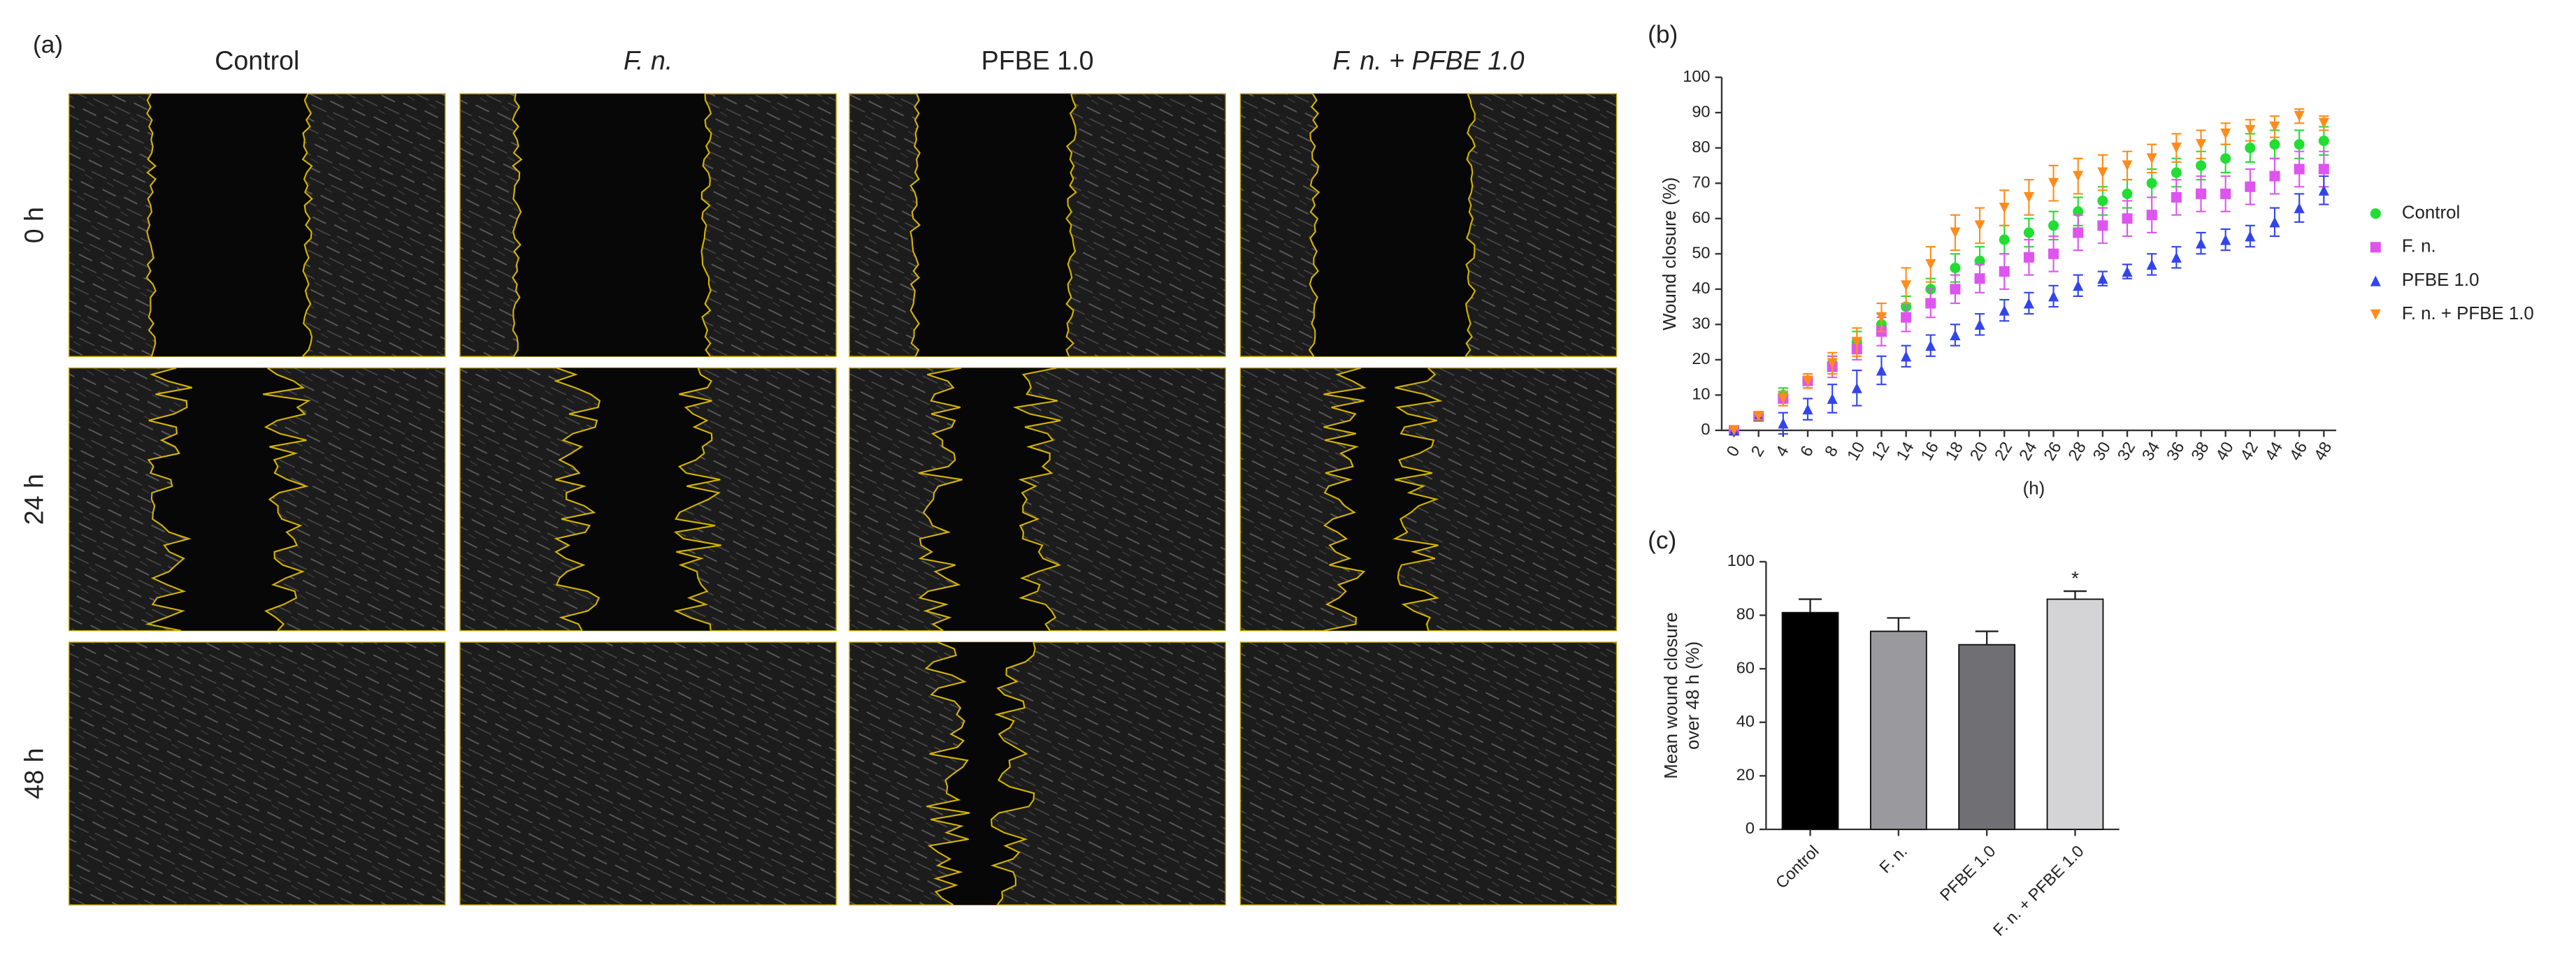 This screenshot has width=2576, height=974. I want to click on x-tick-label: F. n. + PFBE 1.0, so click(2038, 891).